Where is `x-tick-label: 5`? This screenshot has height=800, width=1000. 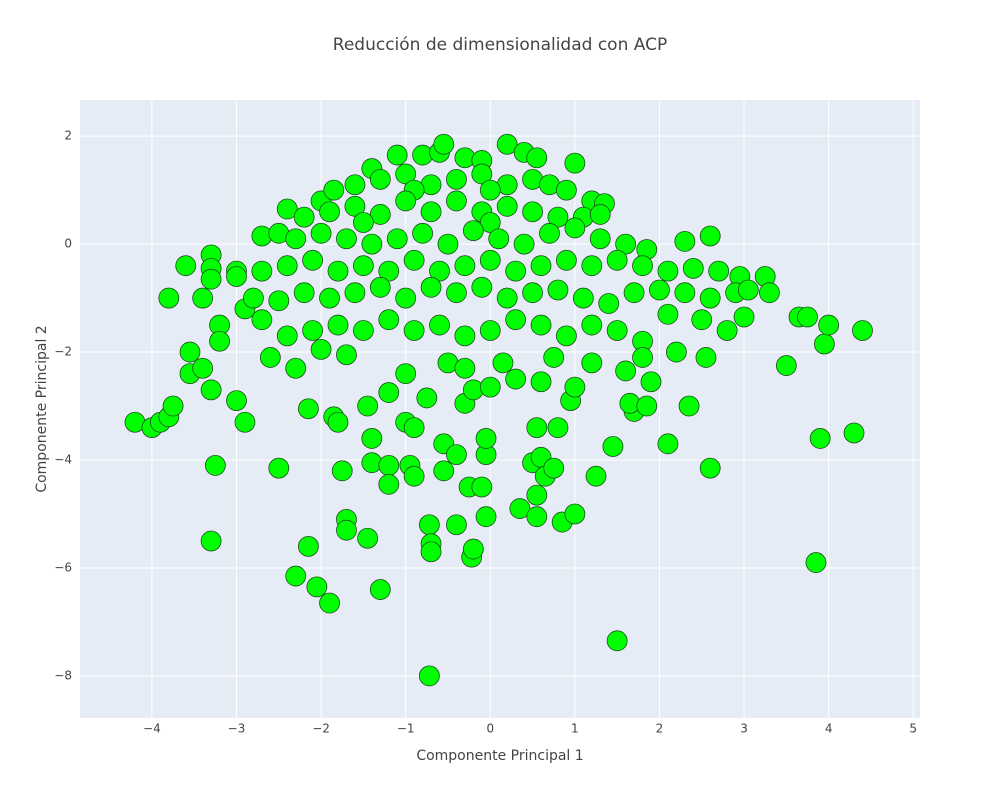
x-tick-label: 5 is located at coordinates (913, 729).